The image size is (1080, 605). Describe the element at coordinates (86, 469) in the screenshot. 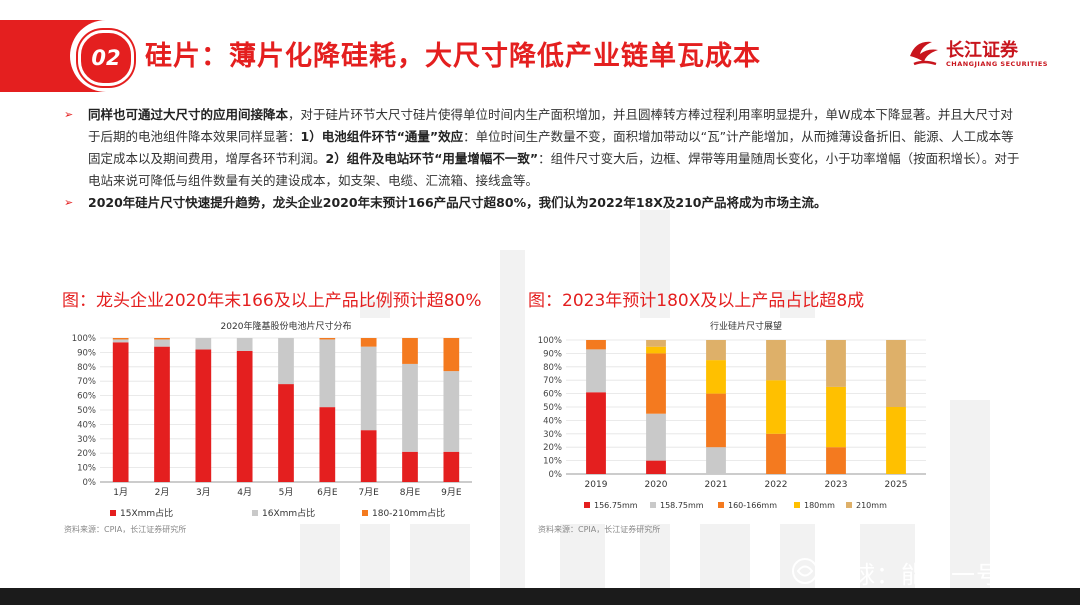

I see `y-tick-label: 10%` at that location.